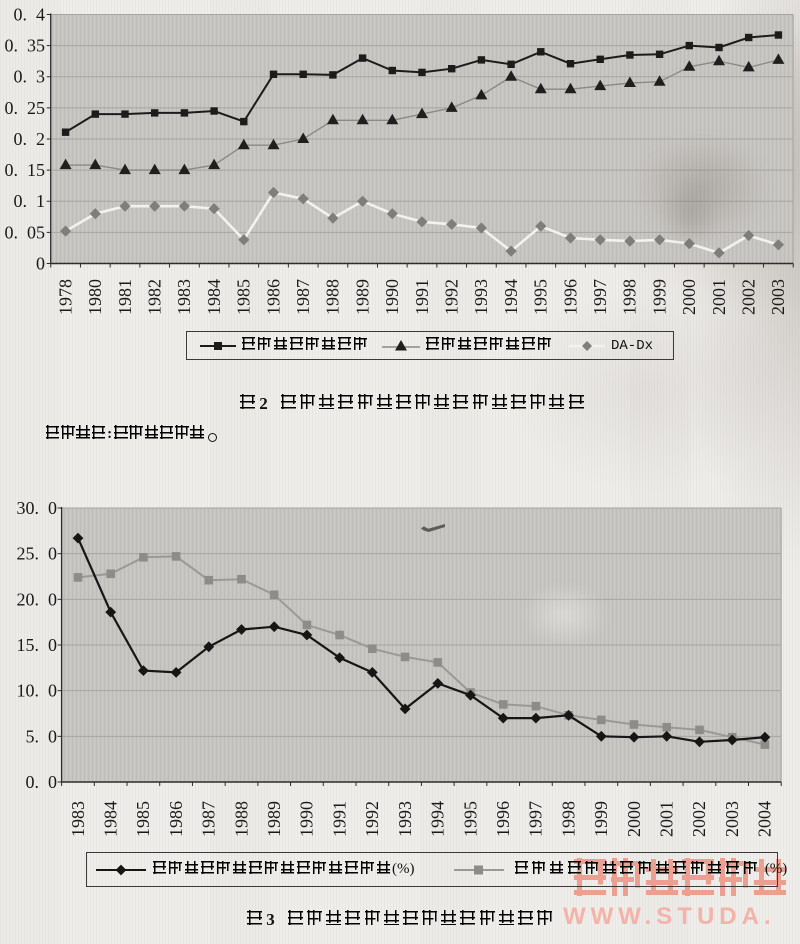 The image size is (800, 944). What do you see at coordinates (37, 508) in the screenshot?
I see `svg-text: 30. 0` at bounding box center [37, 508].